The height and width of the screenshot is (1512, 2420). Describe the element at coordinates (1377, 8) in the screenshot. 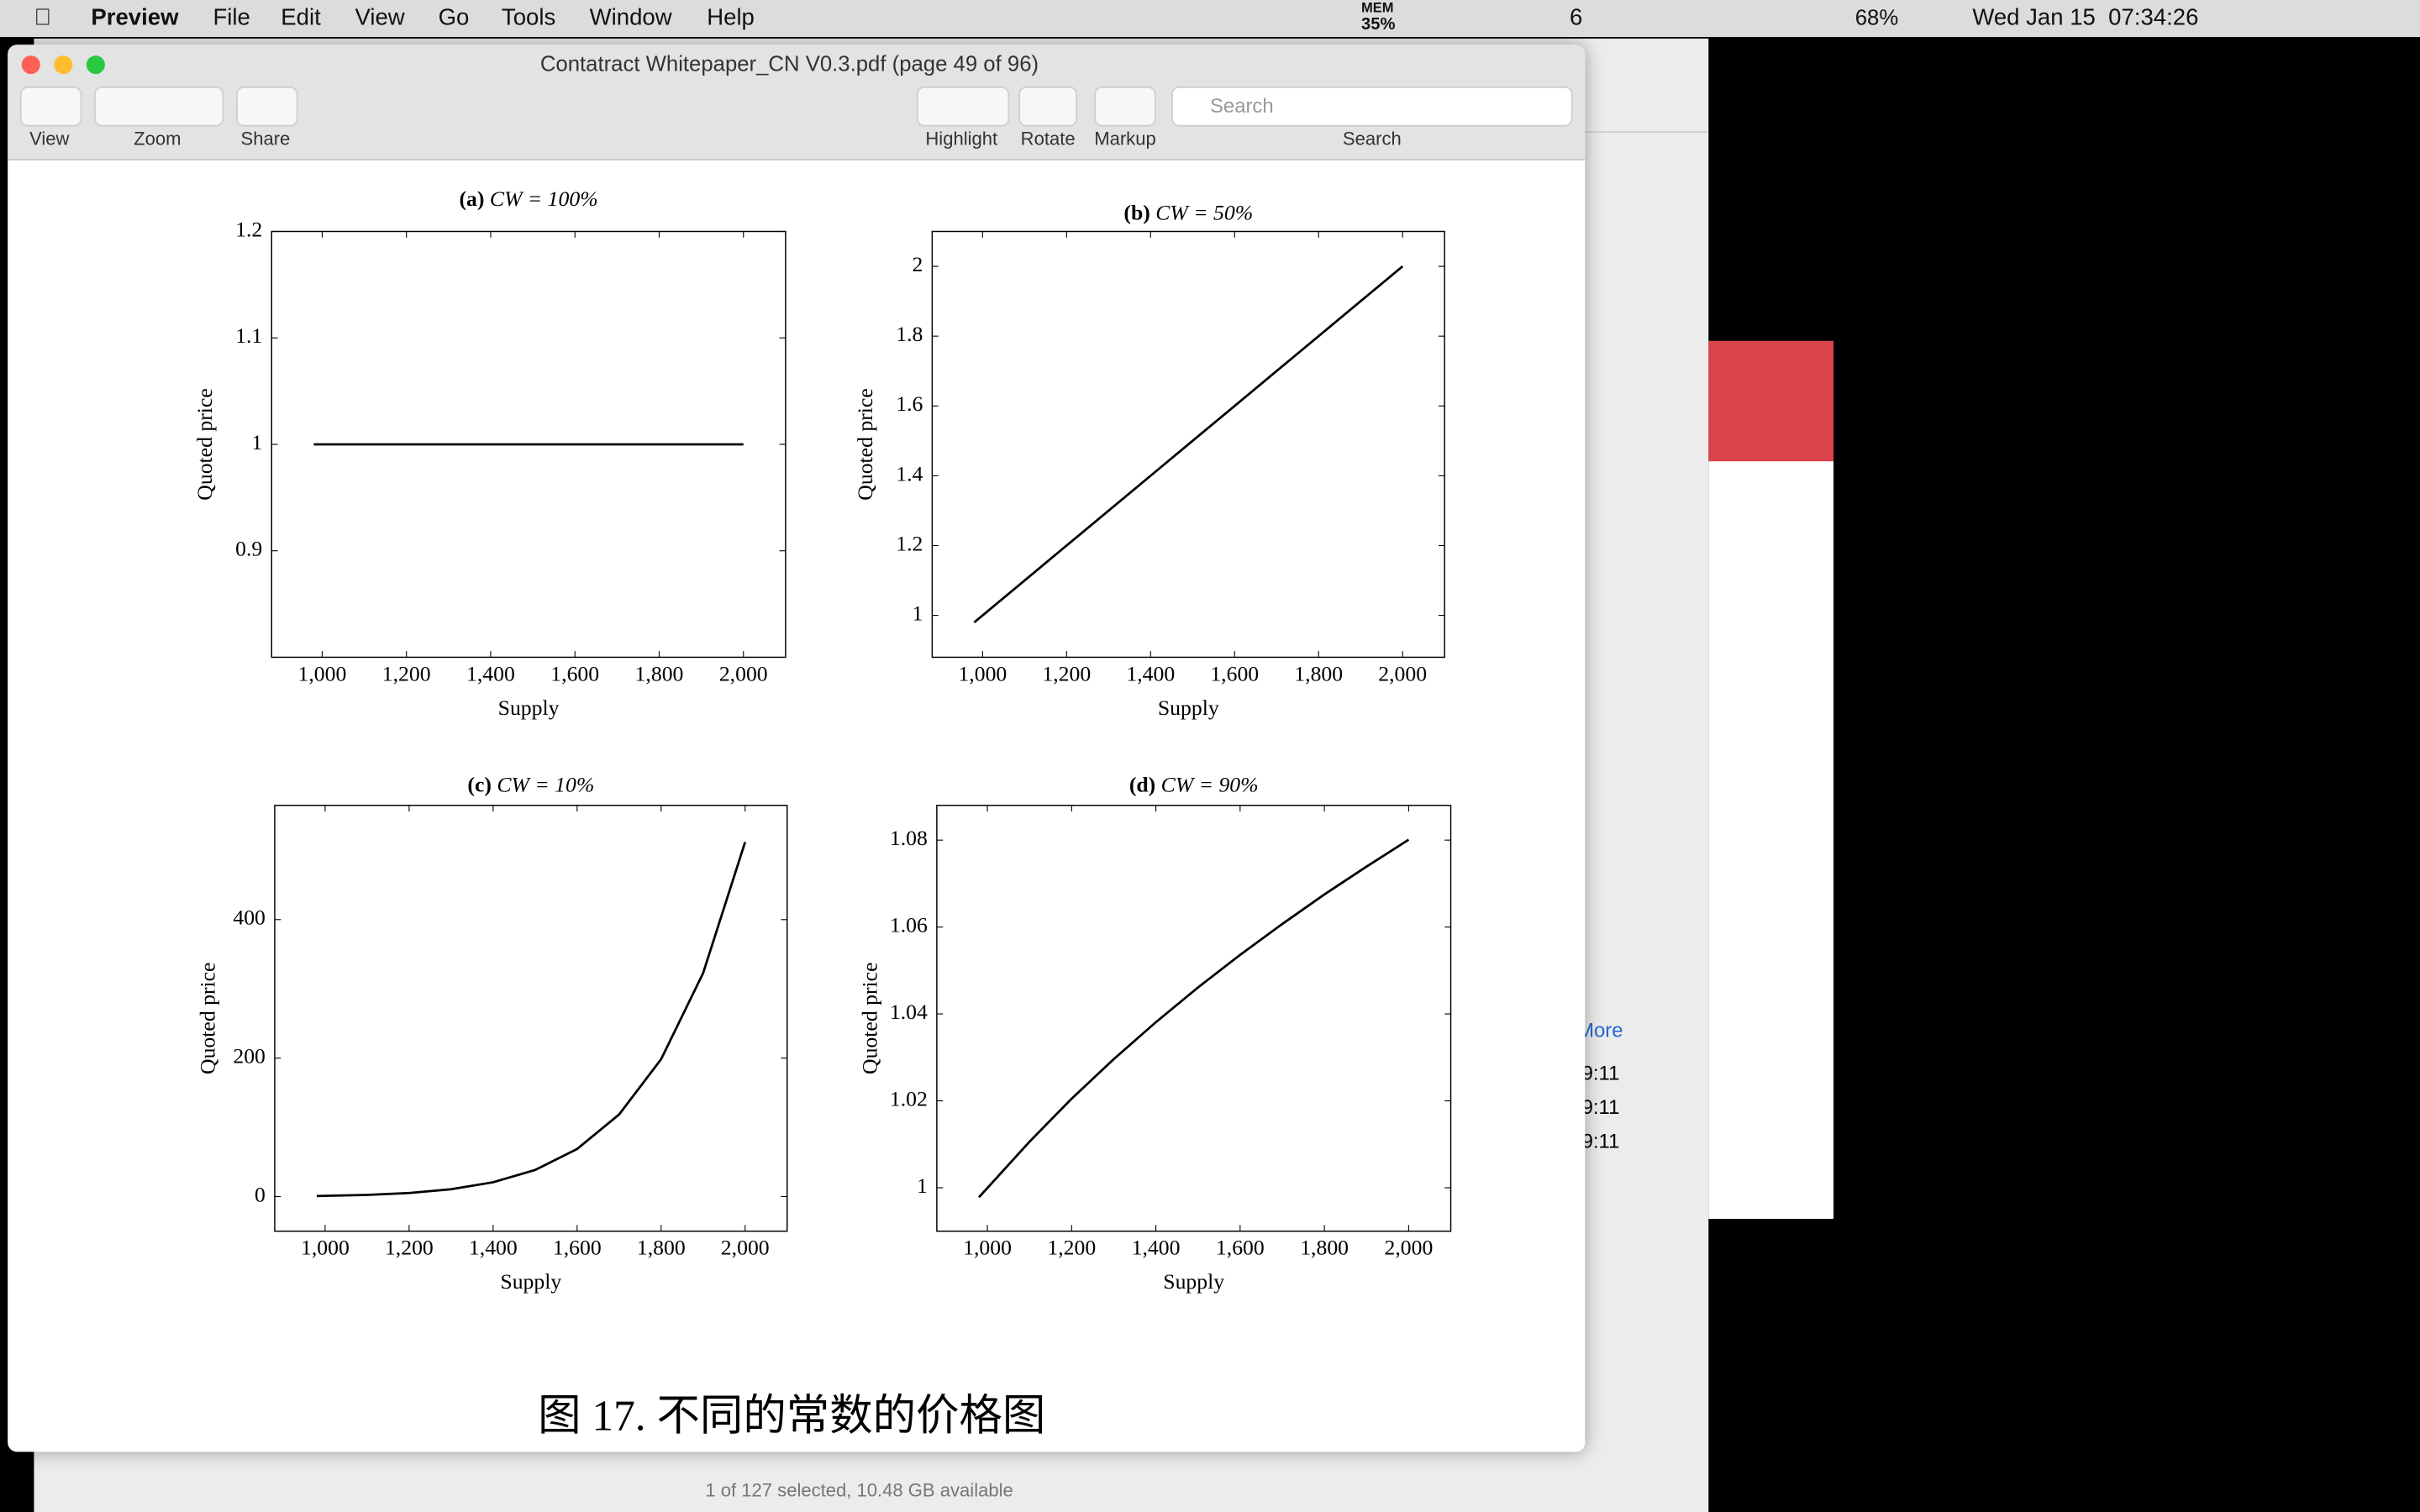

I see `mem-label: MEM` at that location.